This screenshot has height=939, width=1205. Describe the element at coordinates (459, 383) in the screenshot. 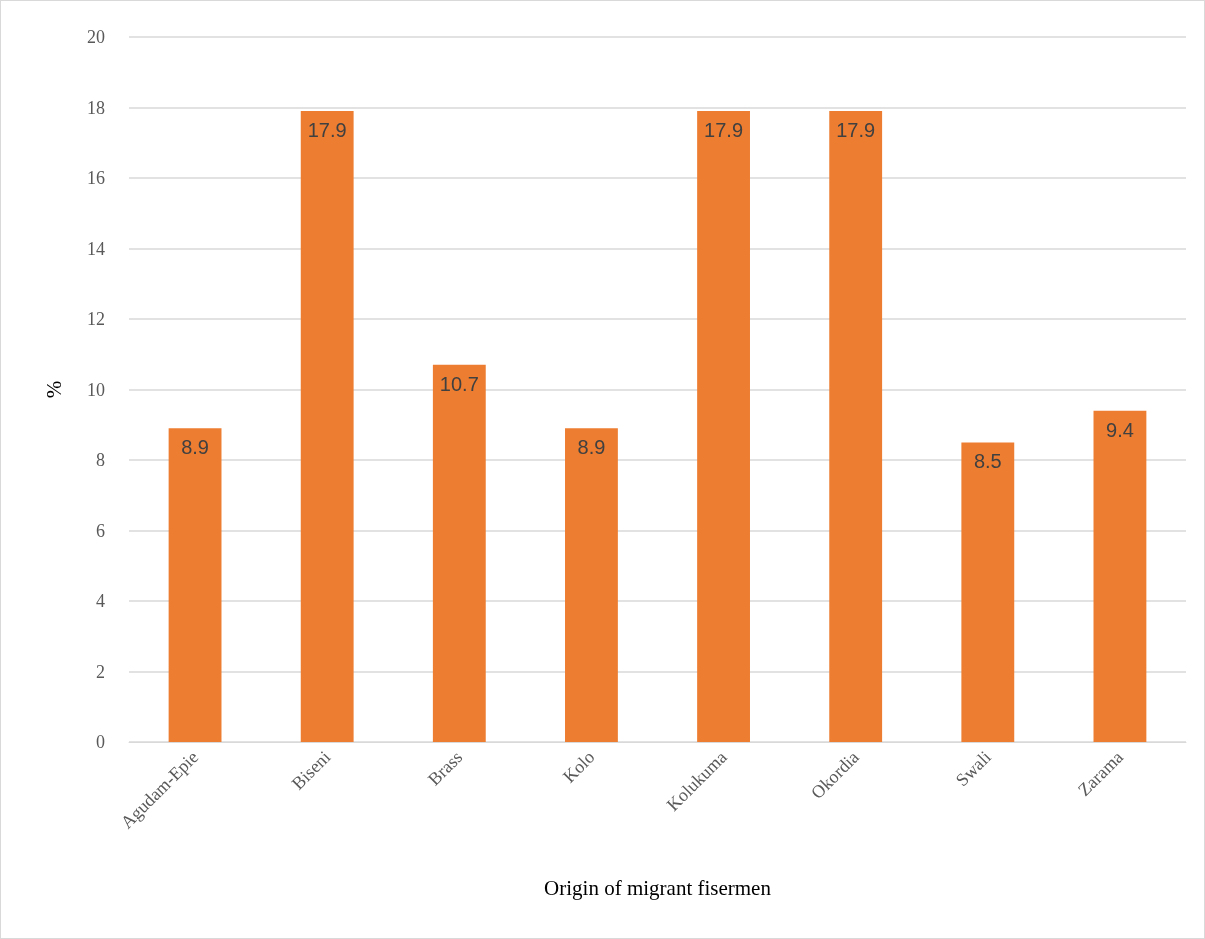

I see `data-label: 10.7` at that location.